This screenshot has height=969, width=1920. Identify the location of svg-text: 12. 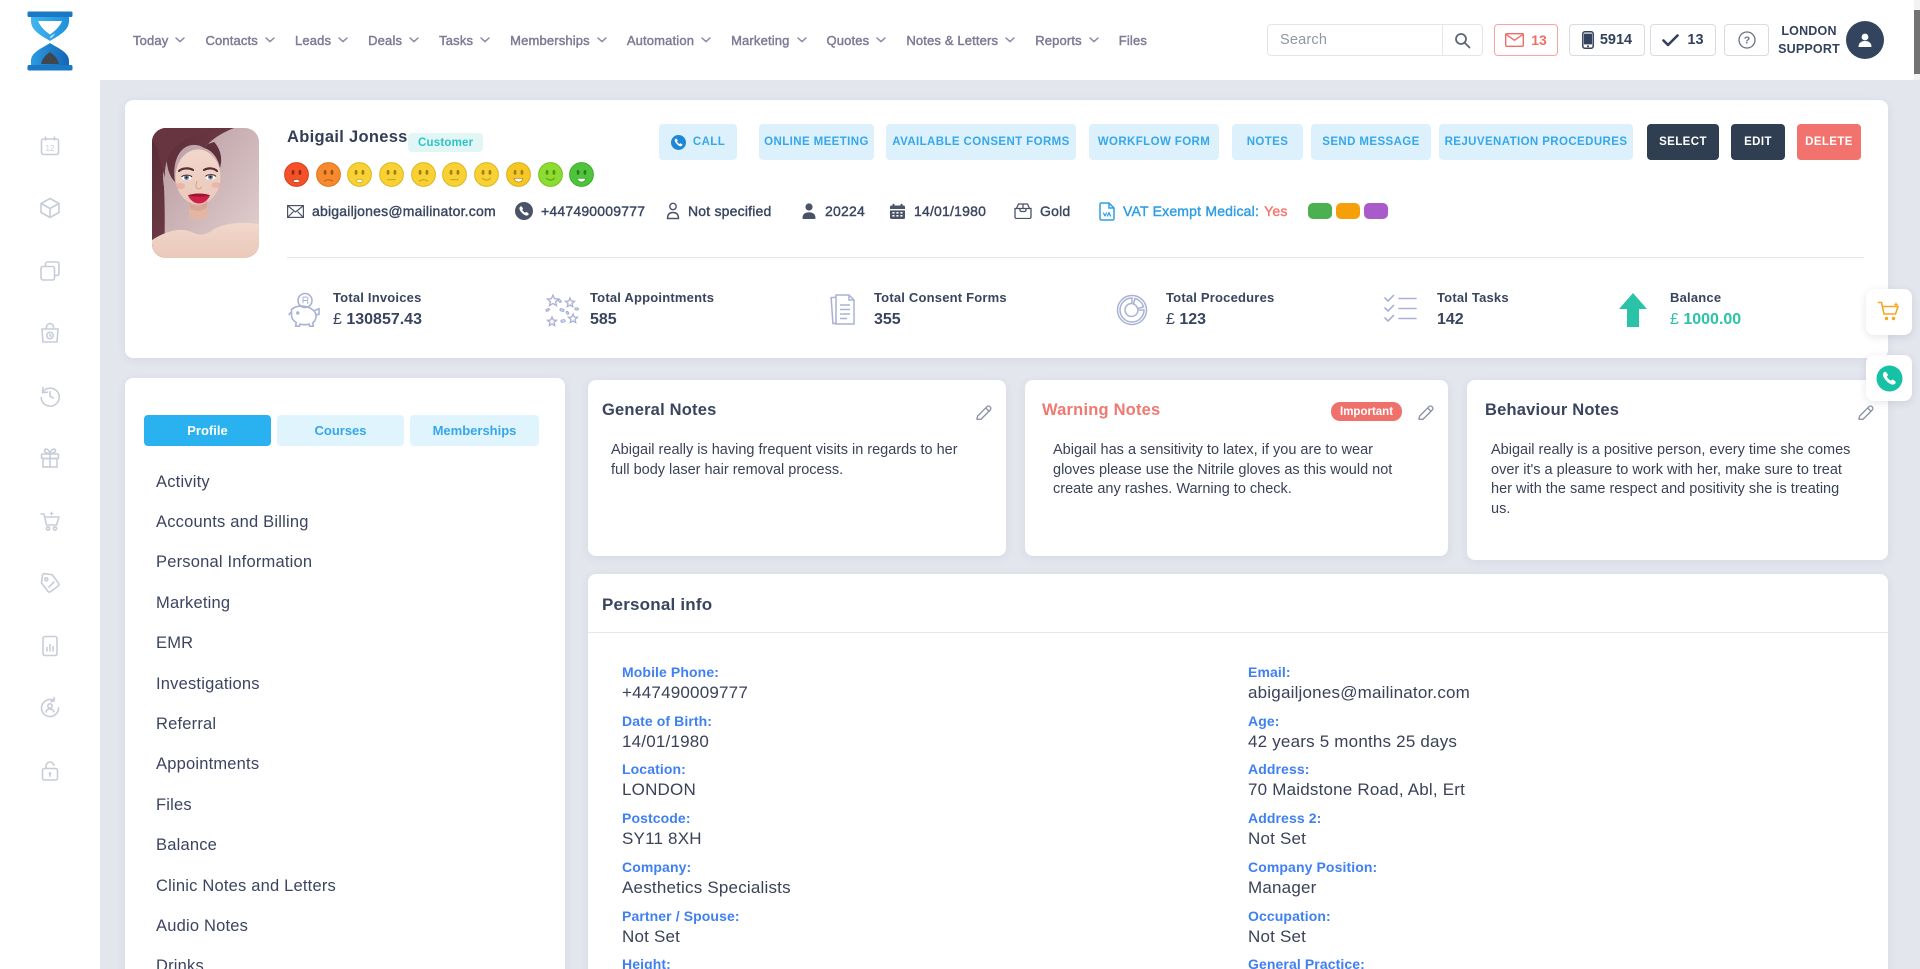
(50, 148).